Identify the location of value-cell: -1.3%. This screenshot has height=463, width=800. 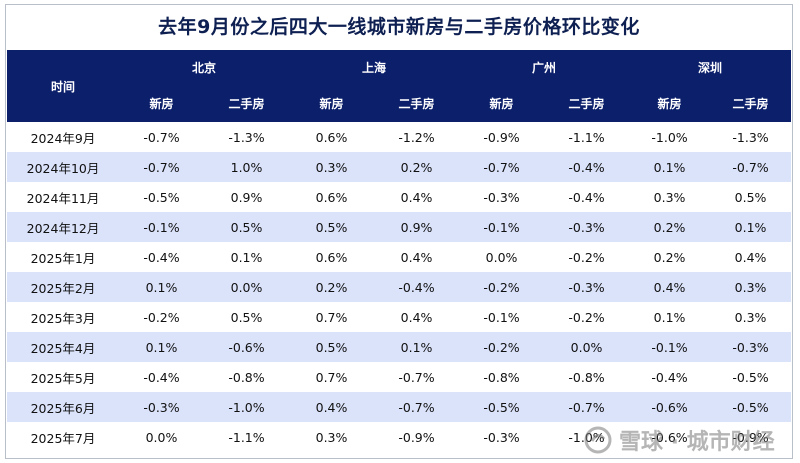
(247, 137).